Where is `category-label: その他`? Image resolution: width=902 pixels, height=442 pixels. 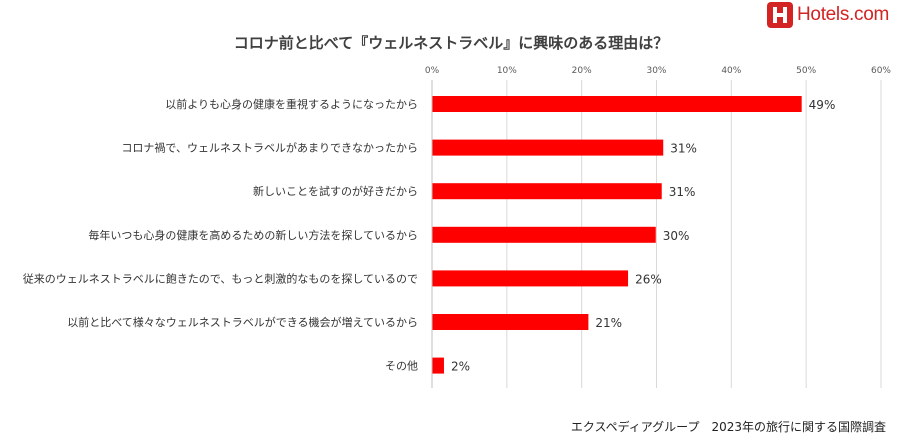
category-label: その他 is located at coordinates (401, 366).